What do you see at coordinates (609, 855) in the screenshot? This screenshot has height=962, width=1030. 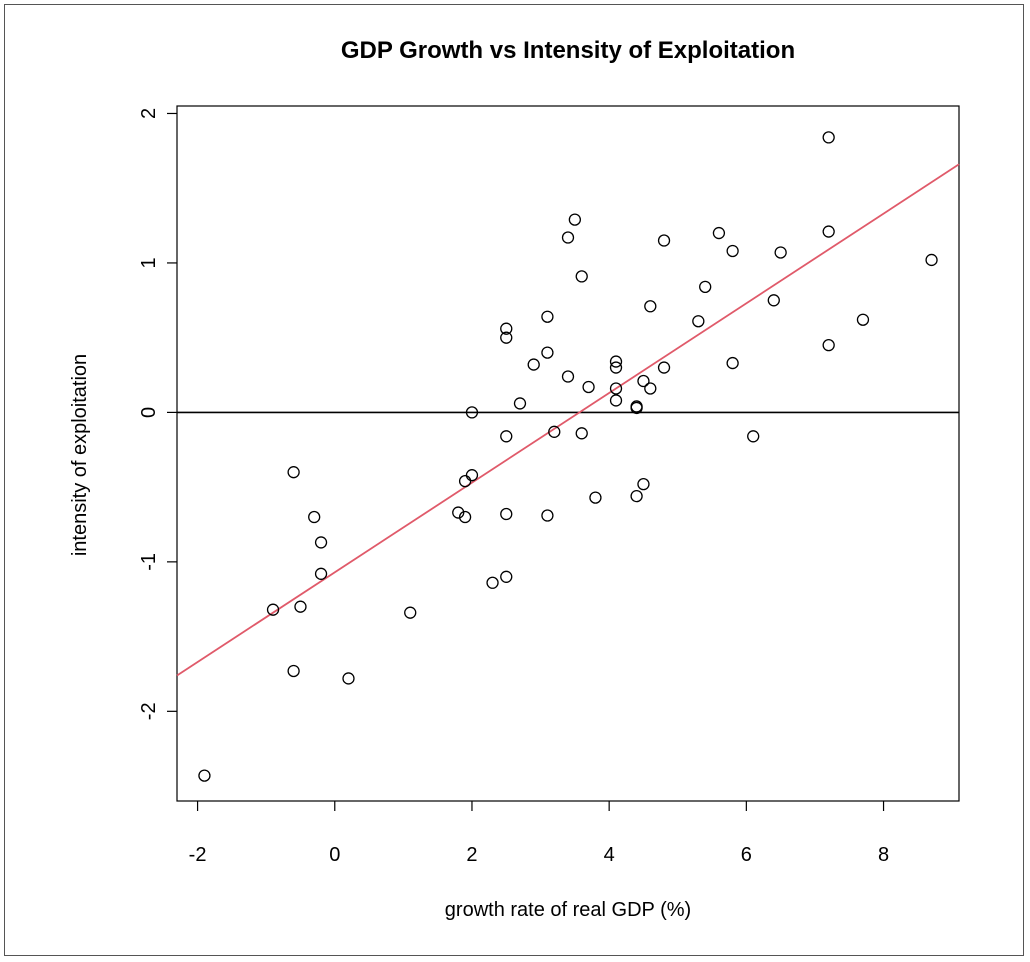 I see `x-tick-label: 4` at bounding box center [609, 855].